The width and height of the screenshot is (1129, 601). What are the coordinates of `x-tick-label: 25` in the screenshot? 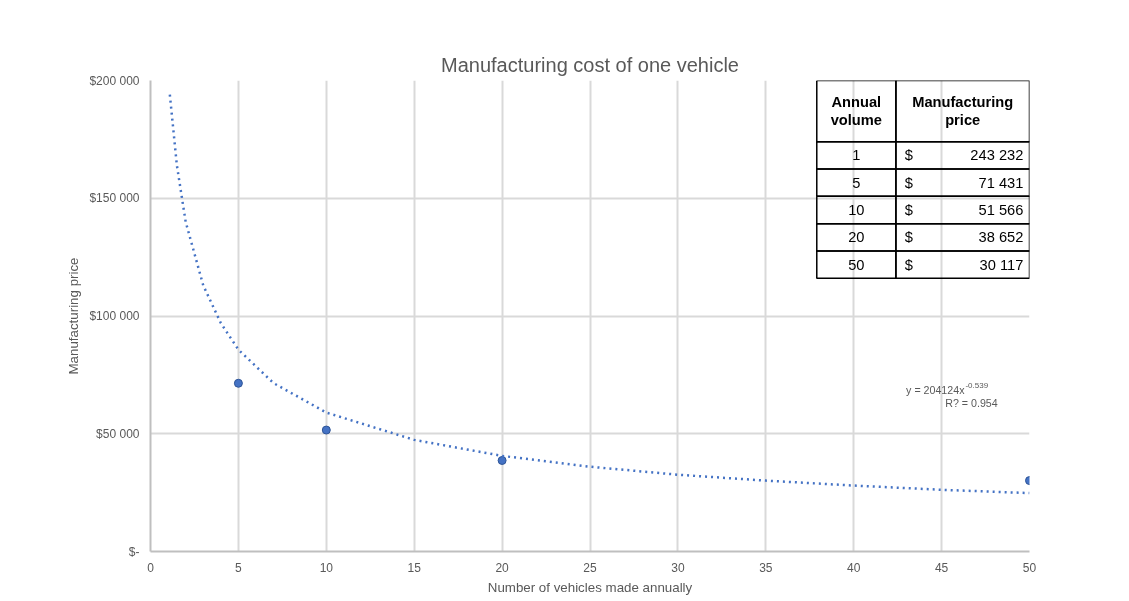 It's located at (590, 567).